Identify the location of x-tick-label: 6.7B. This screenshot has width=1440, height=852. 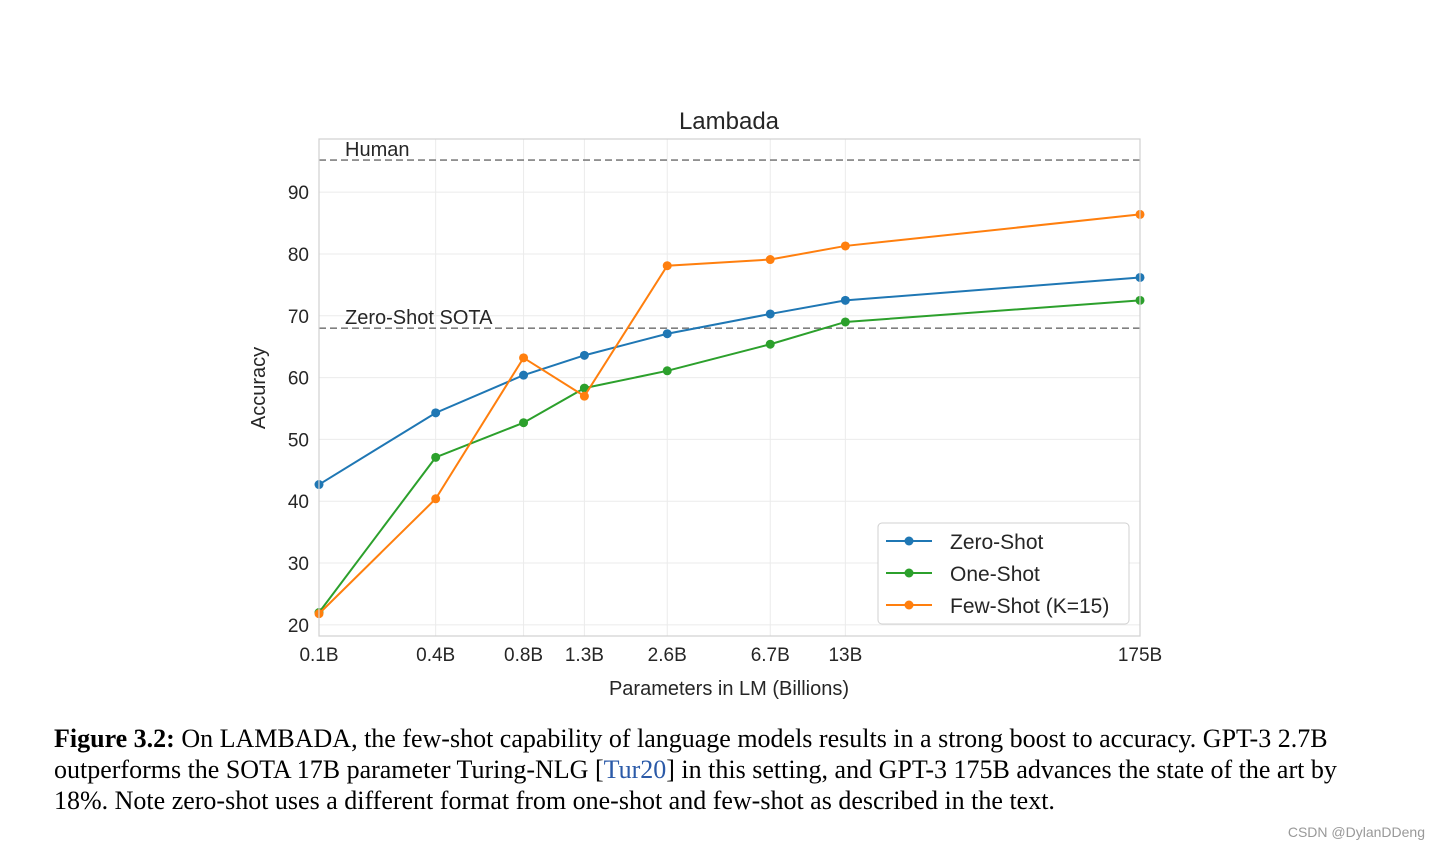
(770, 655).